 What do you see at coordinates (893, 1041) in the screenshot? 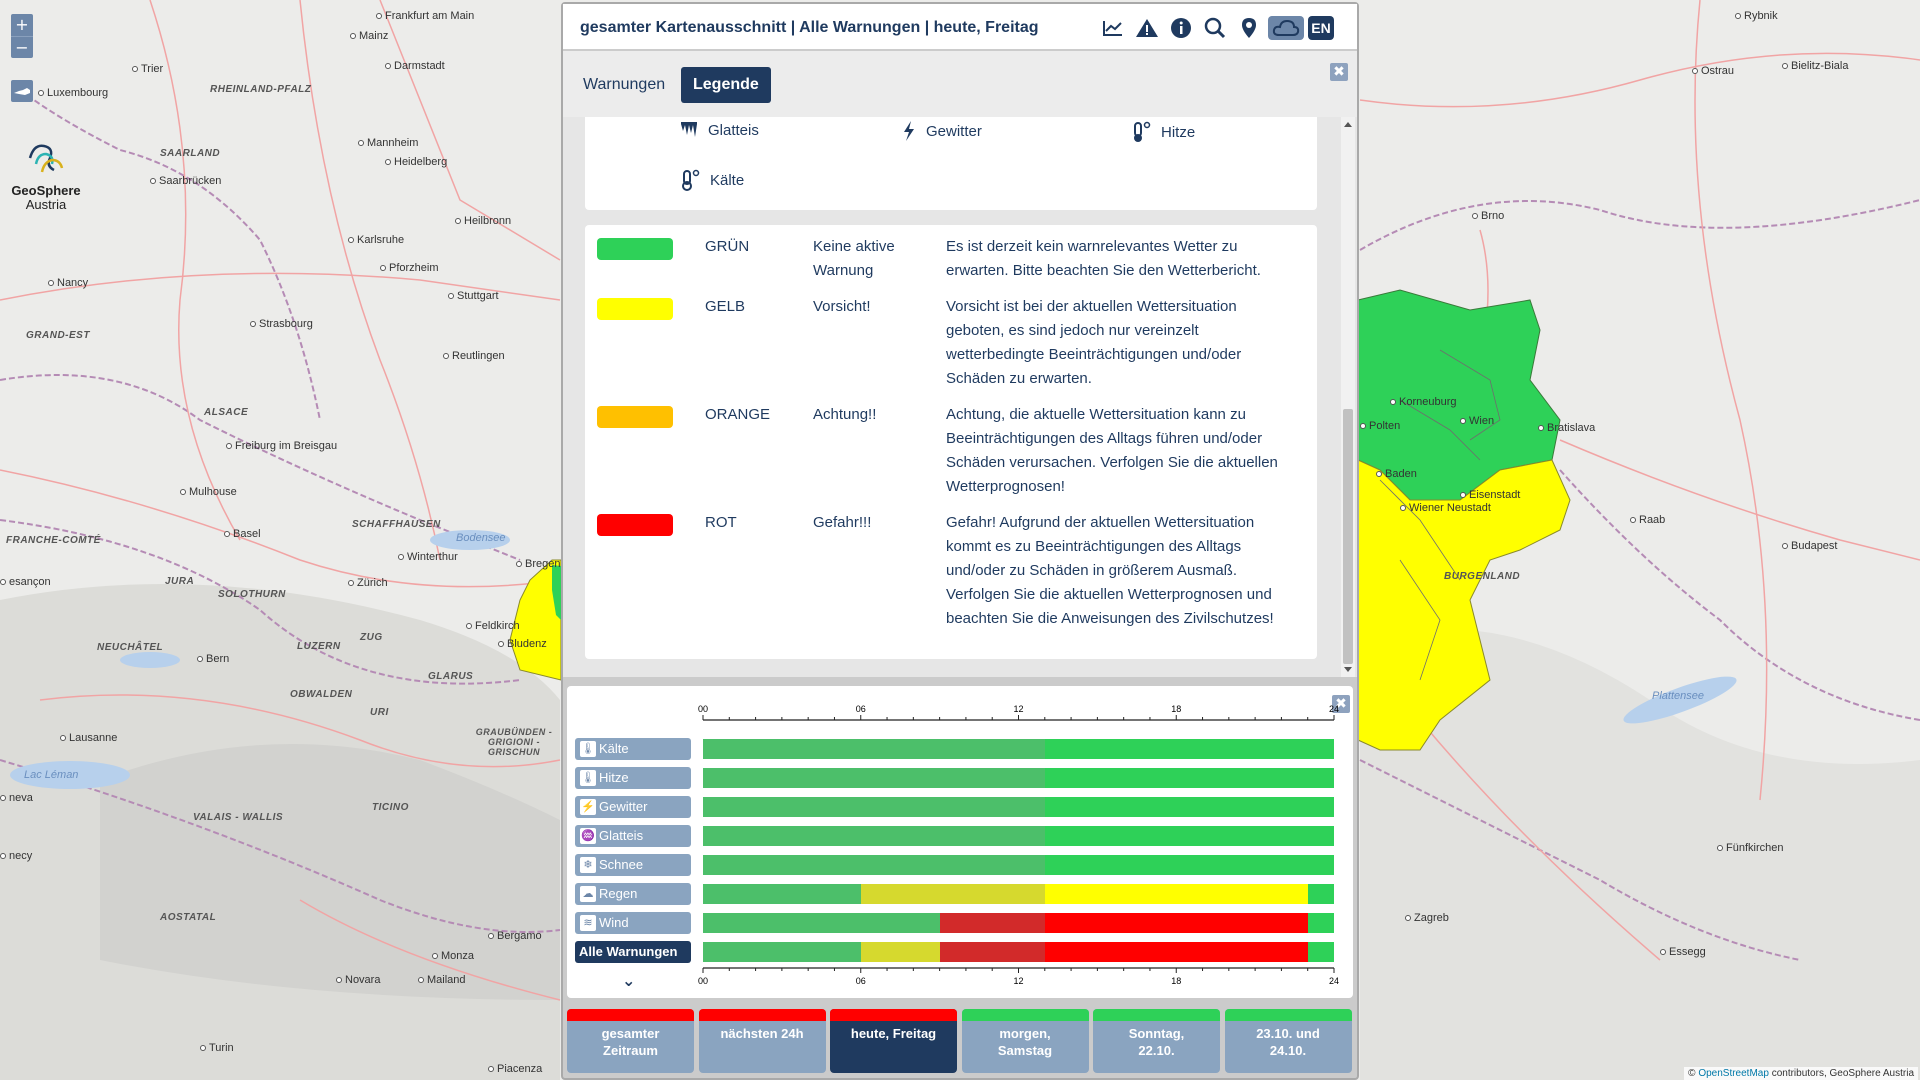
I see `day-button: heute, Freitag` at bounding box center [893, 1041].